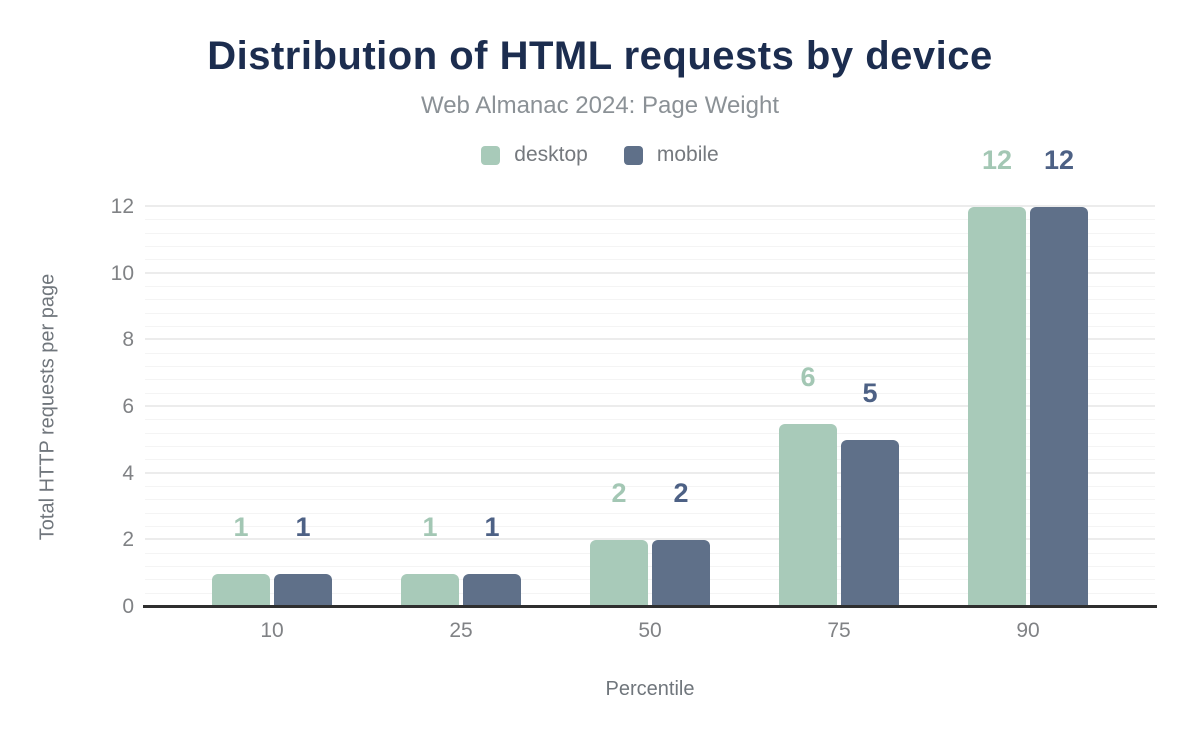 The height and width of the screenshot is (742, 1200). Describe the element at coordinates (808, 485) in the screenshot. I see `bar-desktop-75: 6` at that location.